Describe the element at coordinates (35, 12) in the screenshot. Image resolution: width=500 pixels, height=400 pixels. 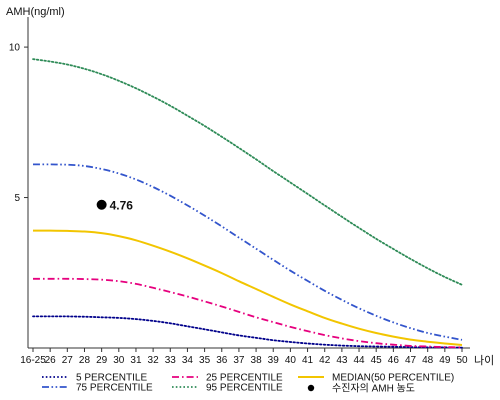
I see `y-axis-label: AMH(ng/ml)` at that location.